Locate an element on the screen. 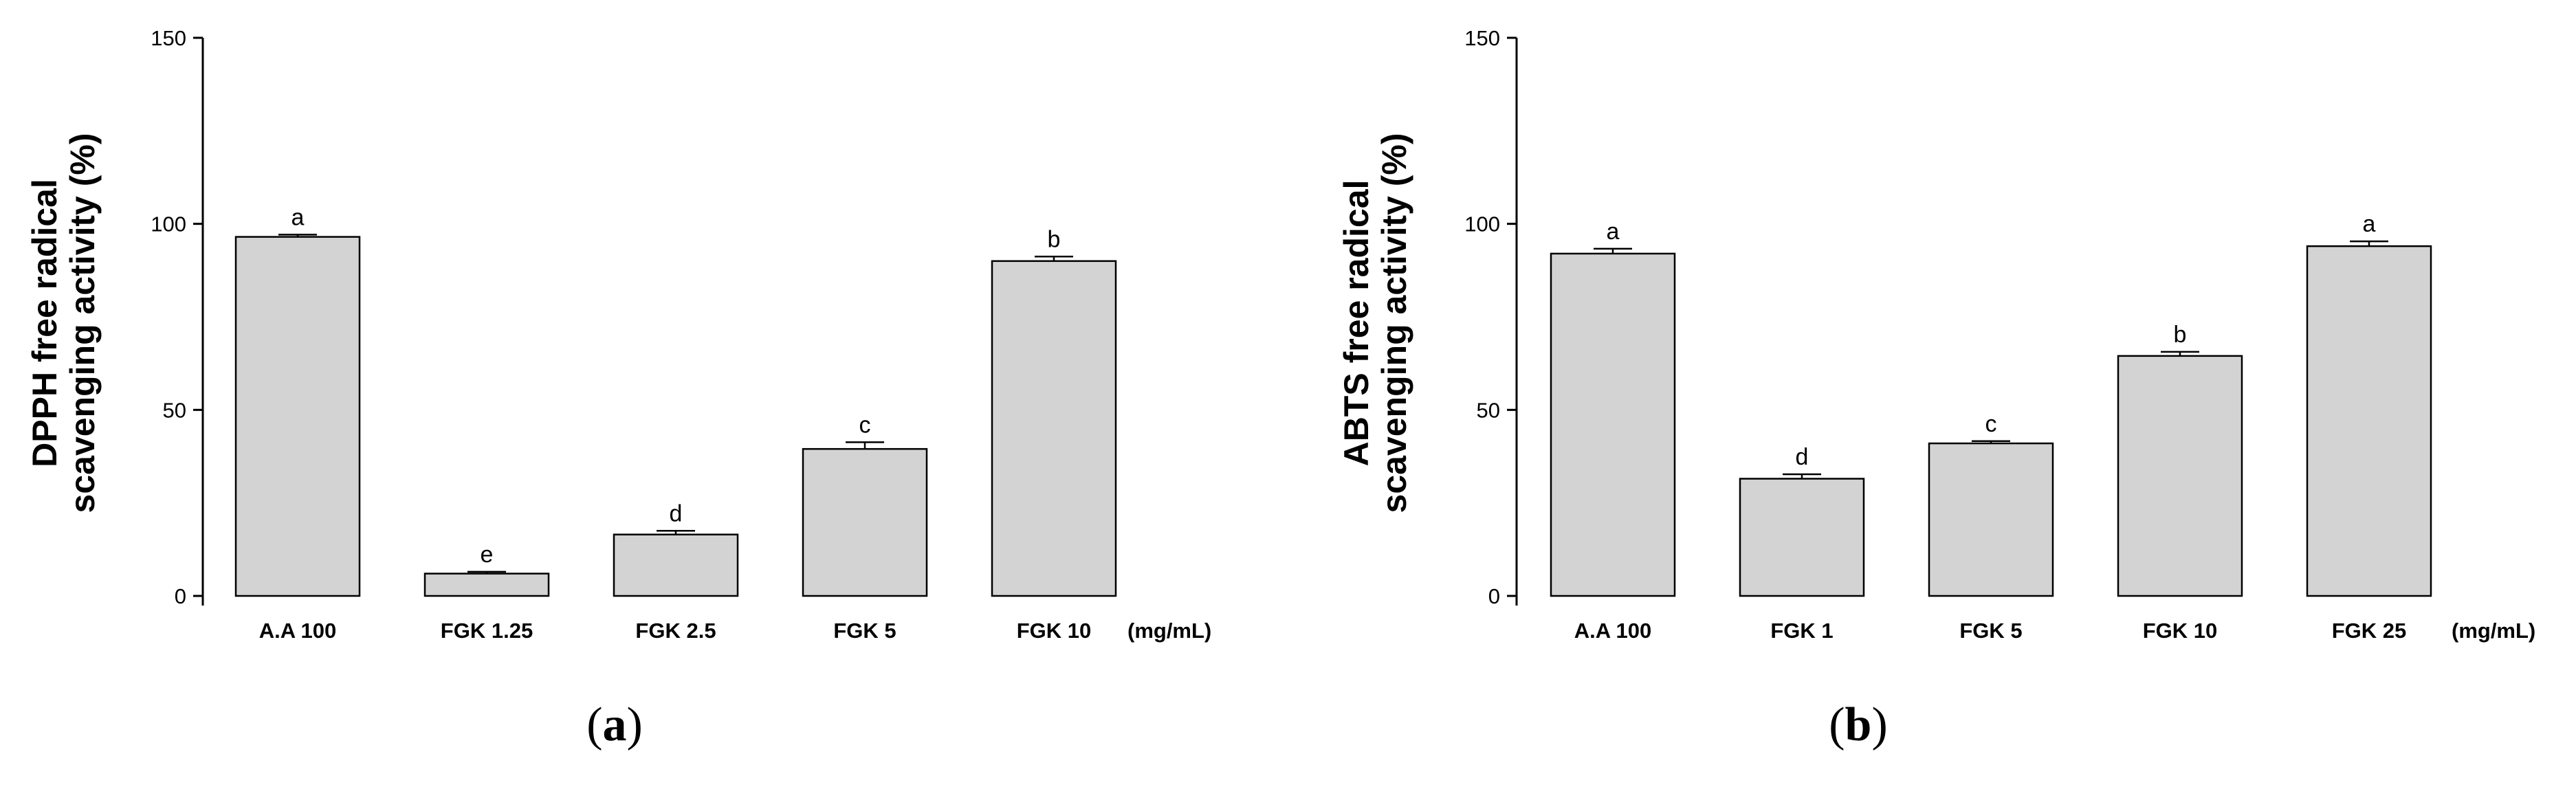 This screenshot has height=787, width=2576. panel-letter: a is located at coordinates (614, 724).